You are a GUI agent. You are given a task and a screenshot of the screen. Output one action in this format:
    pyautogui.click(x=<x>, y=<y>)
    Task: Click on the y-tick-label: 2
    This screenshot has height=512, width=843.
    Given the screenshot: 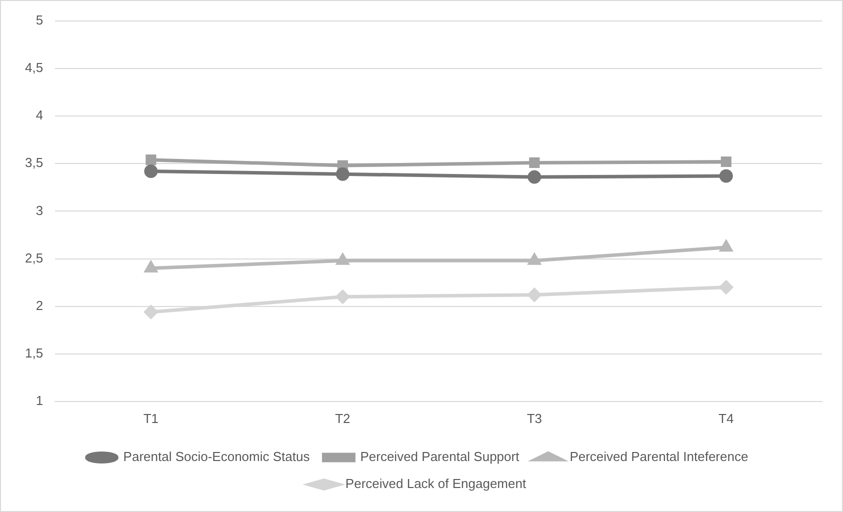 What is the action you would take?
    pyautogui.click(x=40, y=305)
    